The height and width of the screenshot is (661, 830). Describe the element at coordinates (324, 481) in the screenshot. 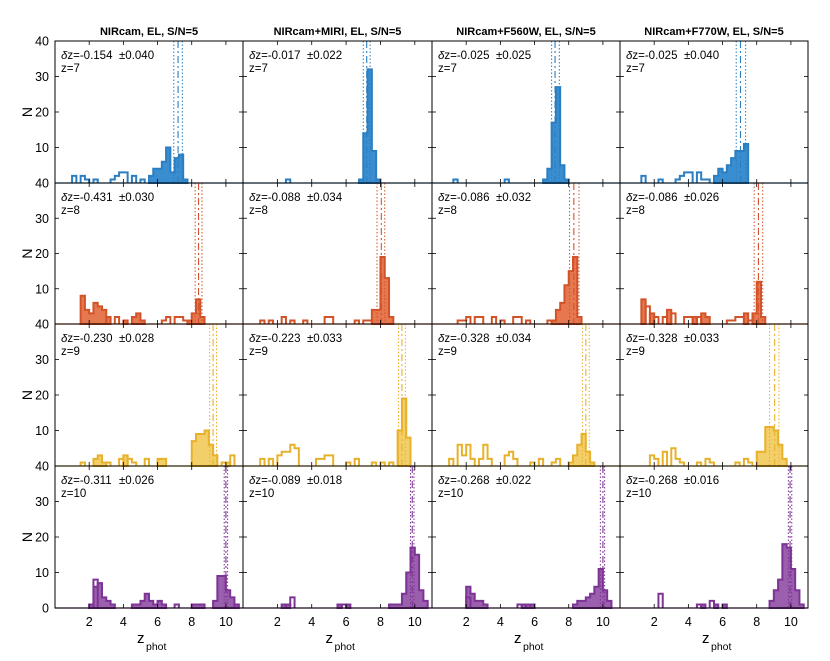

I see `error-label: ±0.018` at that location.